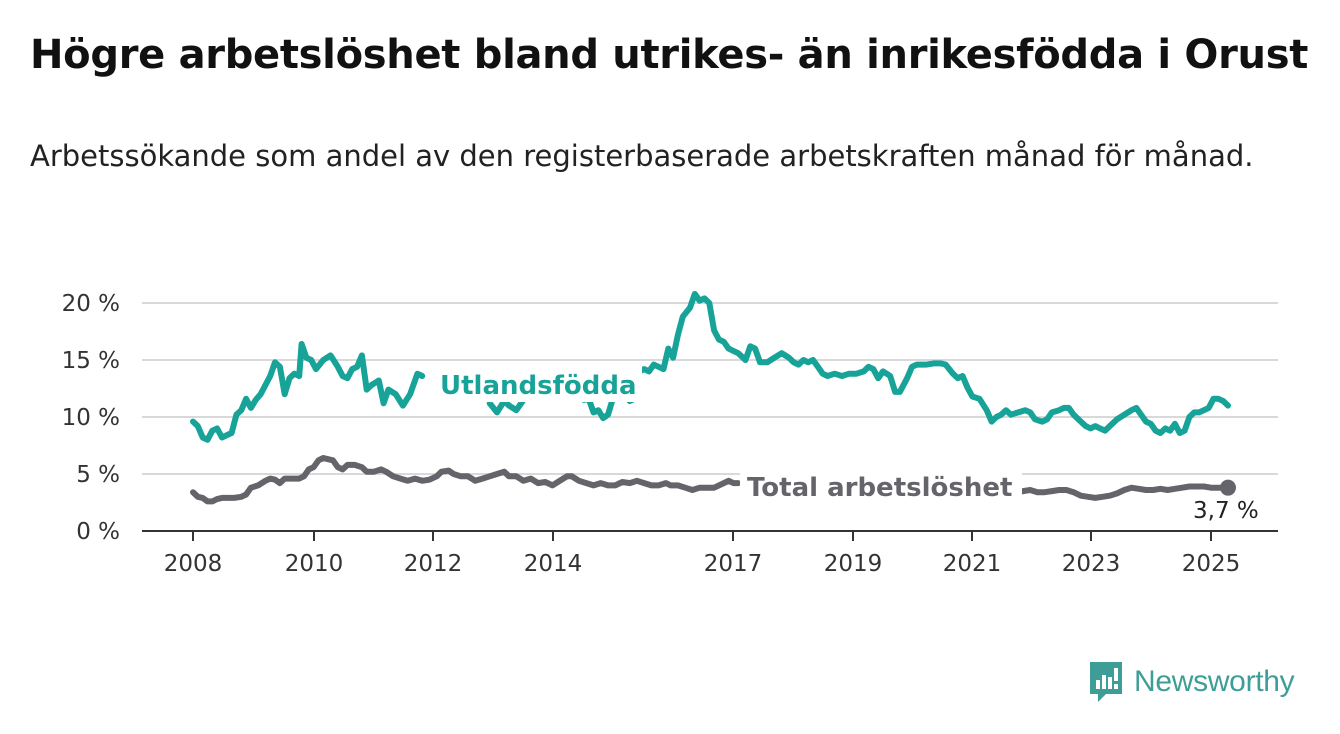 The width and height of the screenshot is (1340, 734). Describe the element at coordinates (1228, 487) in the screenshot. I see `total-end-point` at that location.